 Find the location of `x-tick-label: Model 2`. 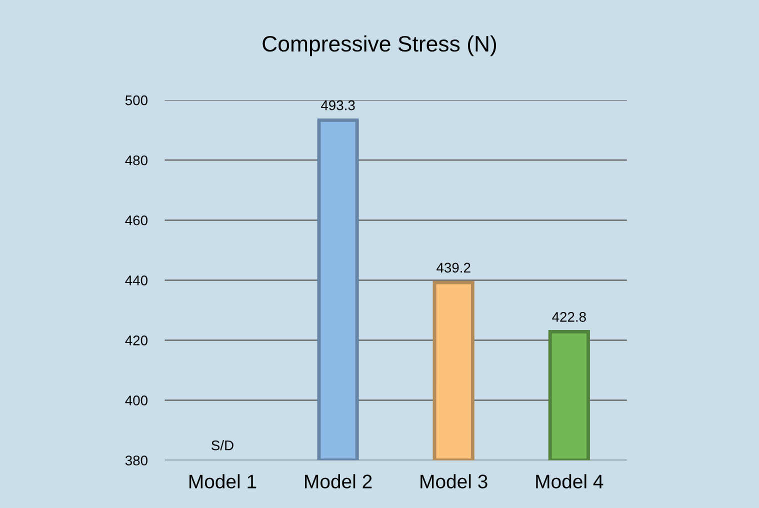

x-tick-label: Model 2 is located at coordinates (338, 481).